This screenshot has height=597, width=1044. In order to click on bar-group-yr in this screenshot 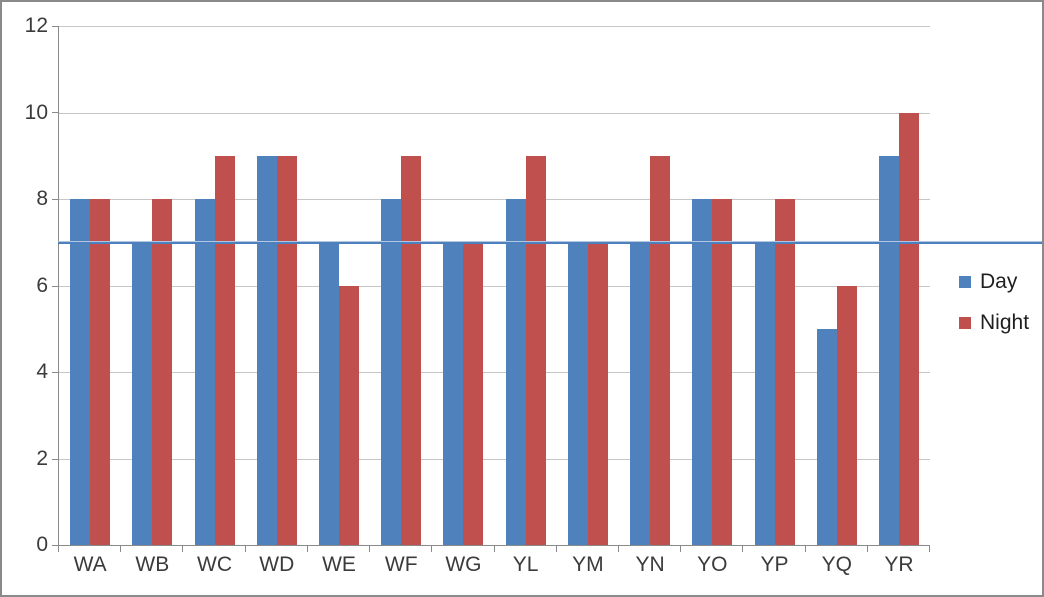, I will do `click(899, 285)`.